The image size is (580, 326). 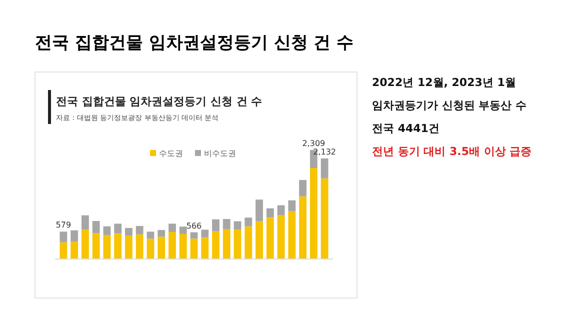 I want to click on legend-label: 비수도권, so click(x=220, y=153).